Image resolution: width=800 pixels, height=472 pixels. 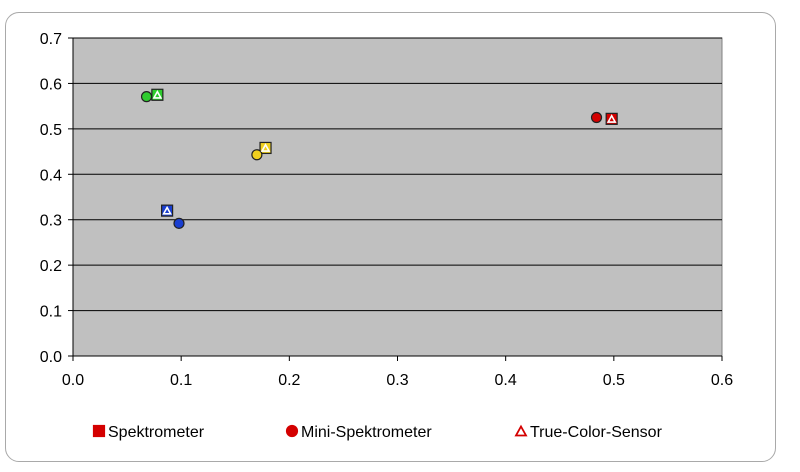 I want to click on legend-label: Spektrometer, so click(x=156, y=432).